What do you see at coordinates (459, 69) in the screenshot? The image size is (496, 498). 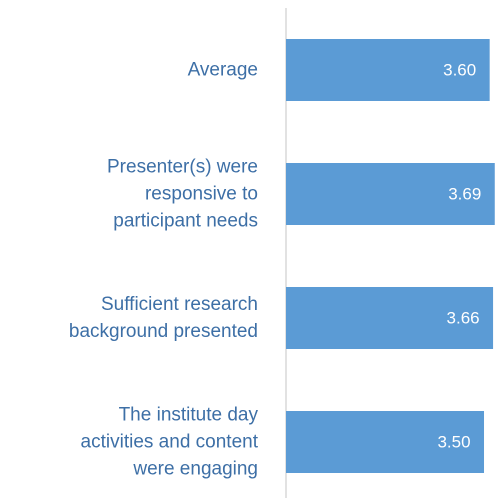 I see `data-label: 3.60` at bounding box center [459, 69].